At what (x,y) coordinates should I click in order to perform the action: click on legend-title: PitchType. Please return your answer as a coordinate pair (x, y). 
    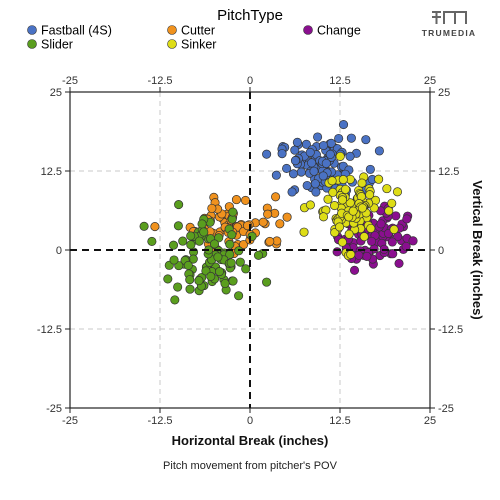
    Looking at the image, I should click on (250, 15).